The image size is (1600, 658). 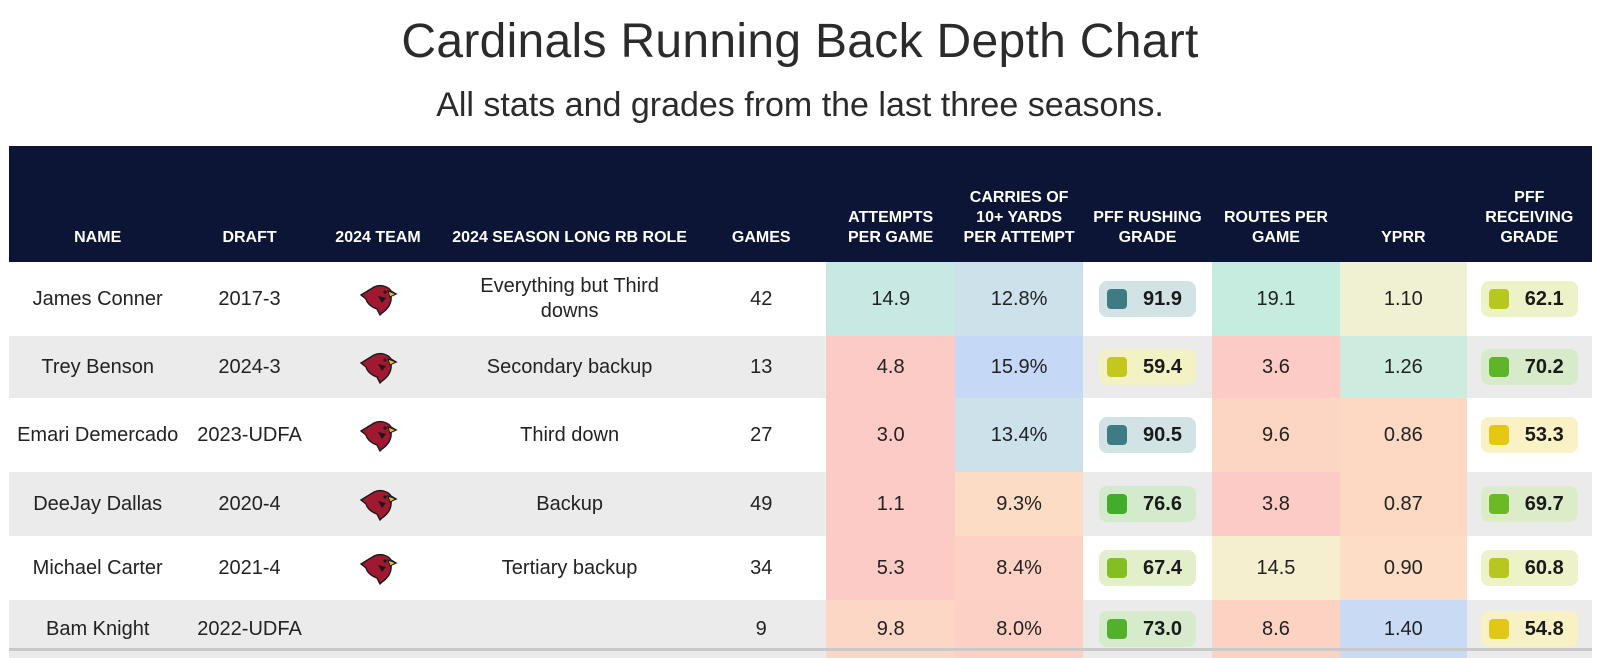 What do you see at coordinates (569, 435) in the screenshot?
I see `season-role: Third down` at bounding box center [569, 435].